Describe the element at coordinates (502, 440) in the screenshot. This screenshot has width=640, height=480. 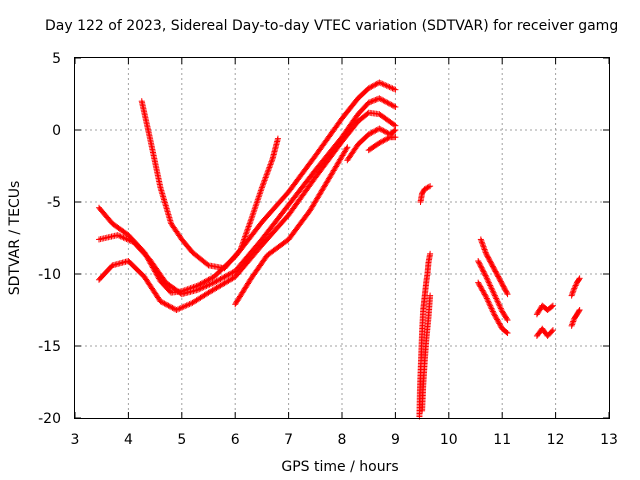
I see `x-tick-label: 11` at that location.